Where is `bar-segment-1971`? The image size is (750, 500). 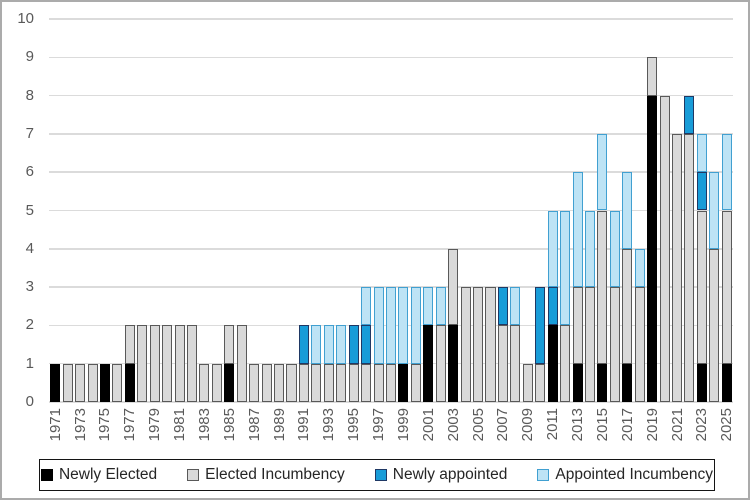
bar-segment-1971 is located at coordinates (55, 382).